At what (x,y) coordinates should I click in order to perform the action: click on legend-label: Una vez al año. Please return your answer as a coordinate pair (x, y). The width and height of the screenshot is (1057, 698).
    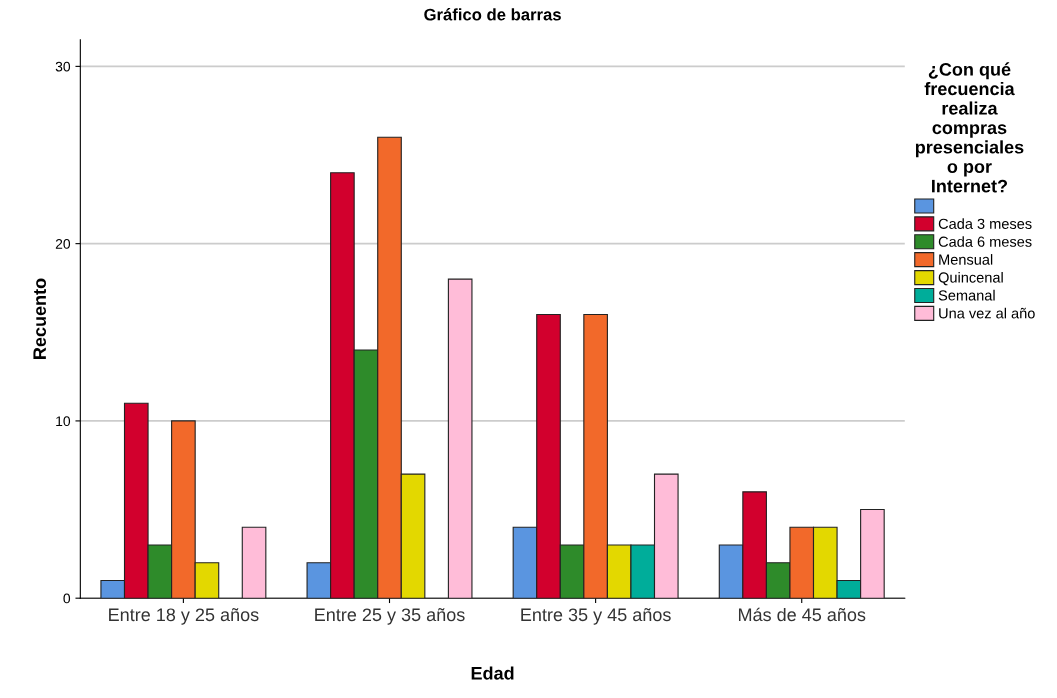
    Looking at the image, I should click on (987, 313).